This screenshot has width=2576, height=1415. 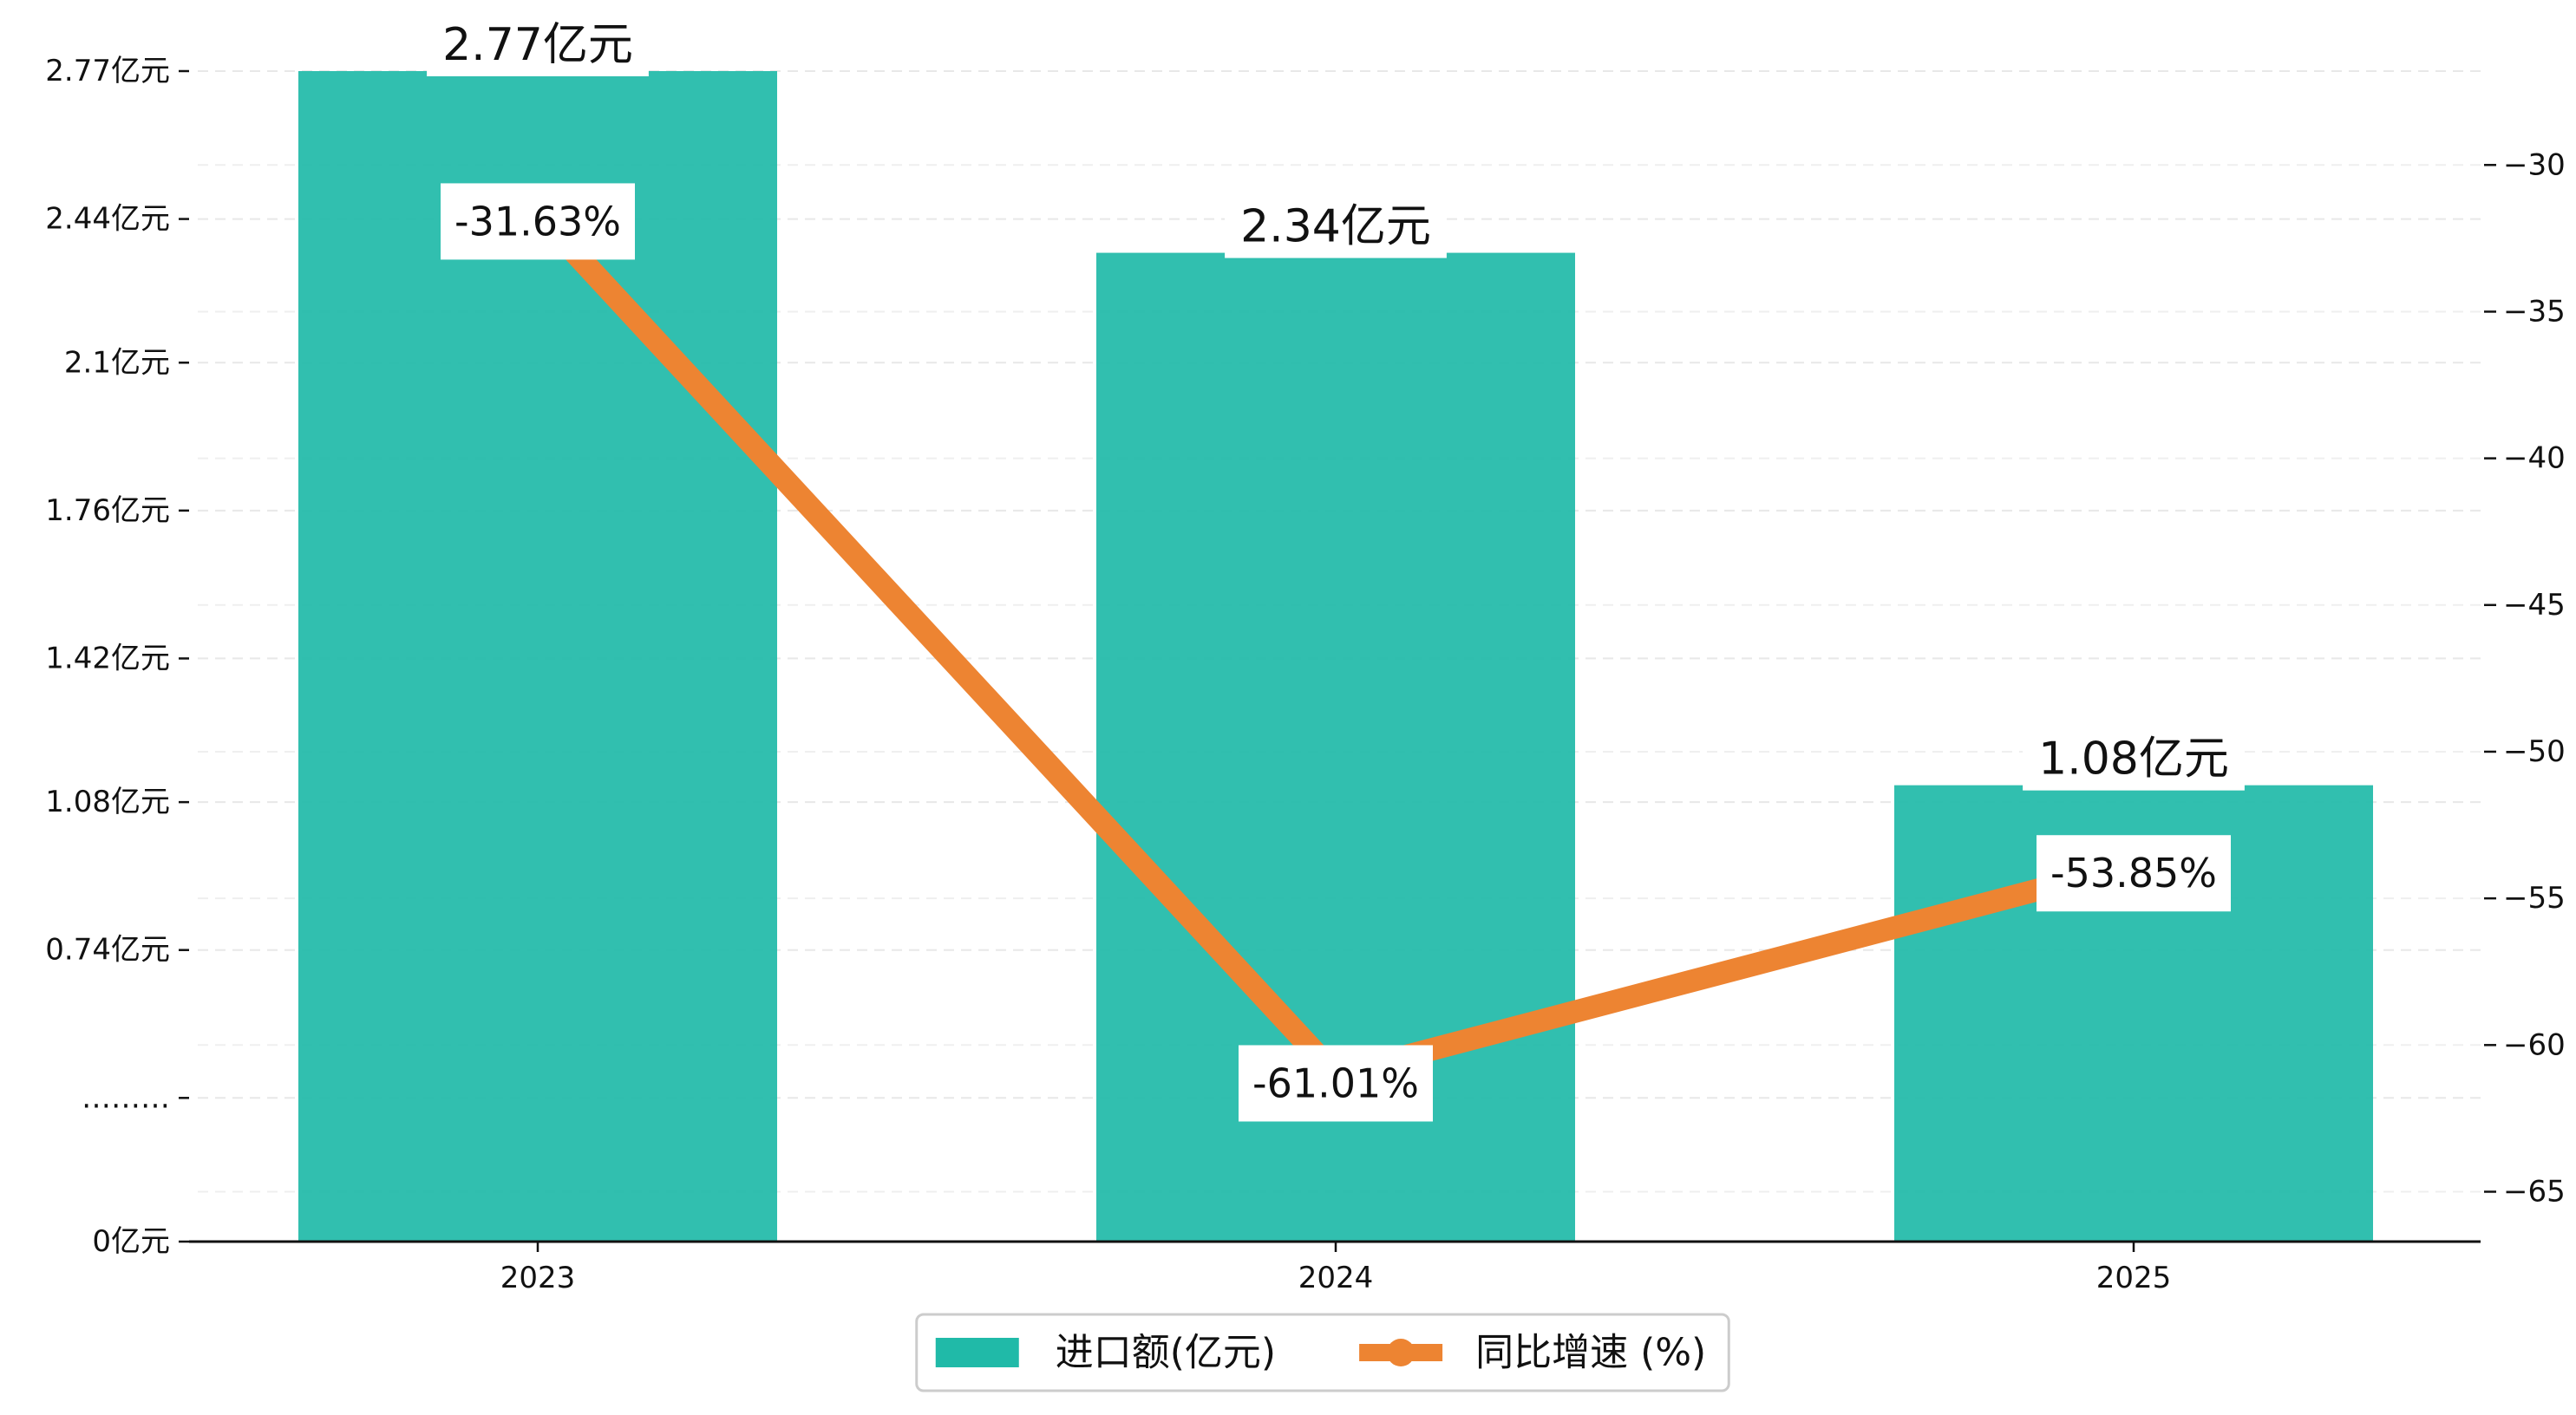 I want to click on legend-swatch-marker, so click(x=1401, y=1352).